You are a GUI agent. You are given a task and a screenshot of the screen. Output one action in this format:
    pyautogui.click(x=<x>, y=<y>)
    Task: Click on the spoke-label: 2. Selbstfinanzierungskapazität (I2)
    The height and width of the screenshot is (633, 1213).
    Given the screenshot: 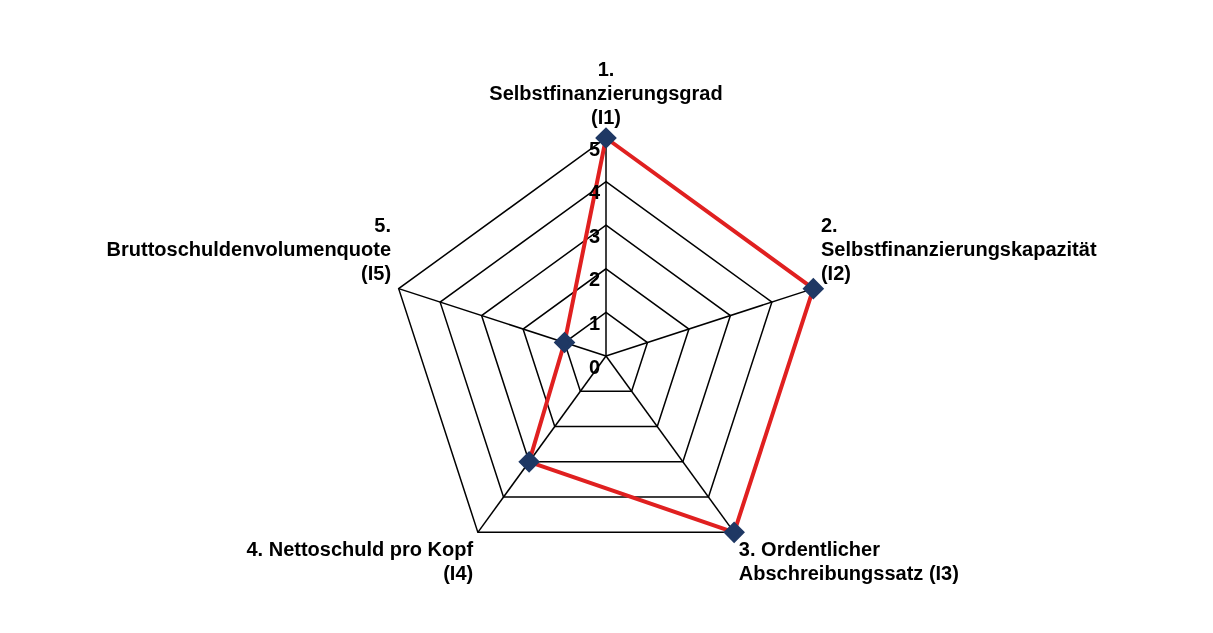 What is the action you would take?
    pyautogui.click(x=958, y=248)
    